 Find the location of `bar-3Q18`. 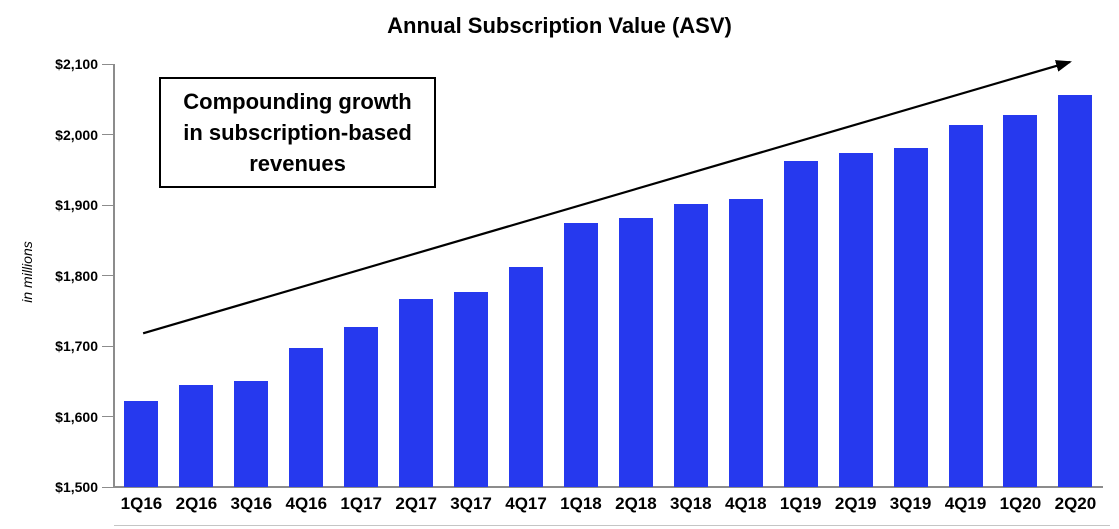

bar-3Q18 is located at coordinates (690, 345).